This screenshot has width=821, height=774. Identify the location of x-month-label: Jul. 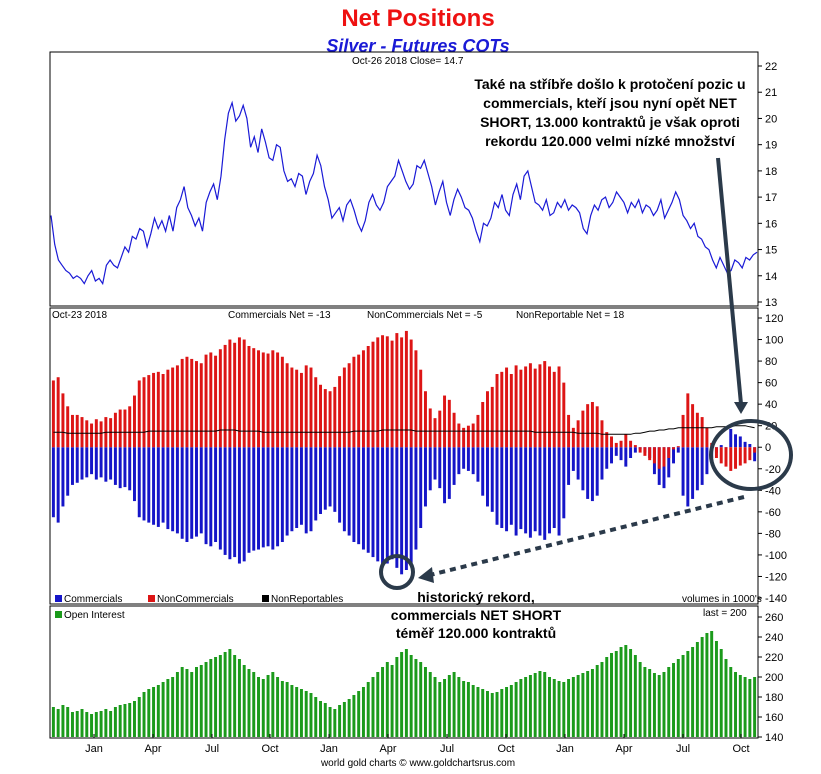
(212, 749).